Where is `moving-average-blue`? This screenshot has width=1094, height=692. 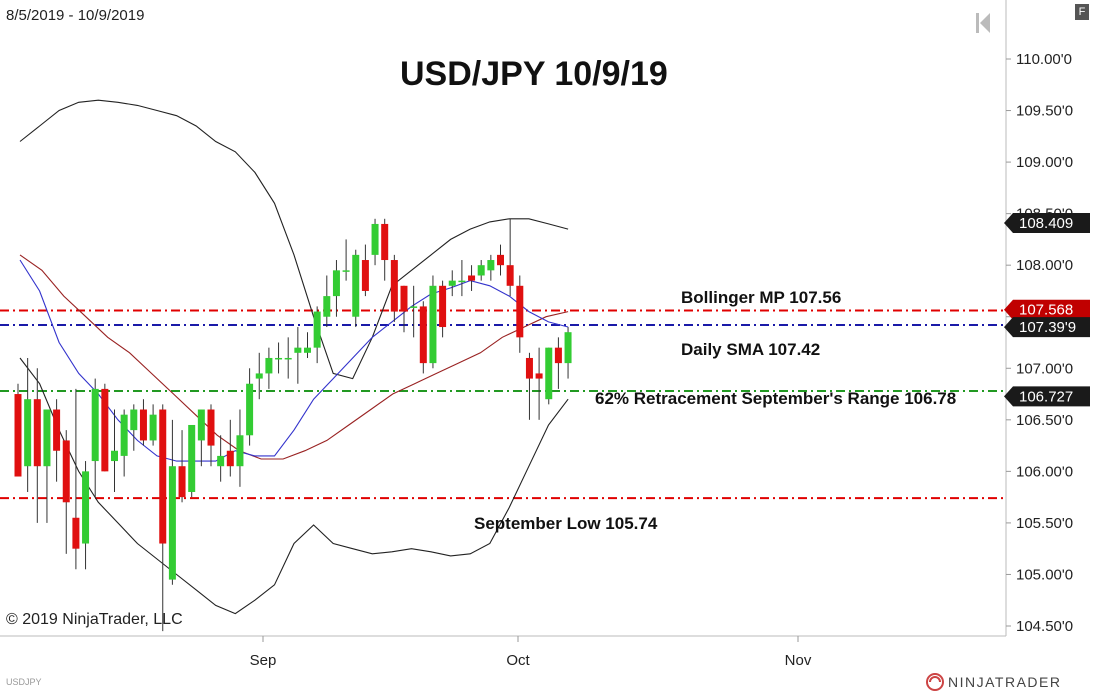
moving-average-blue is located at coordinates (294, 360).